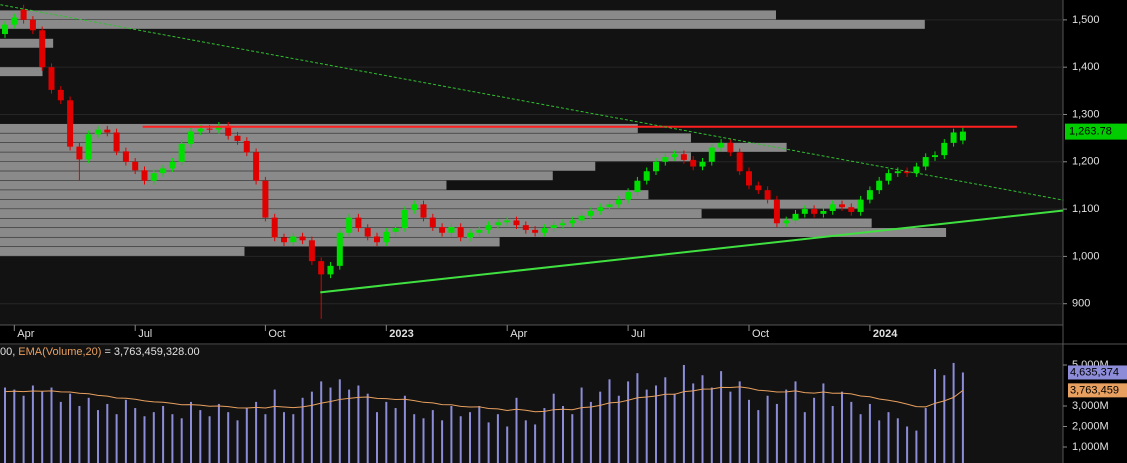  Describe the element at coordinates (25, 334) in the screenshot. I see `x-tick-label: Apr` at that location.